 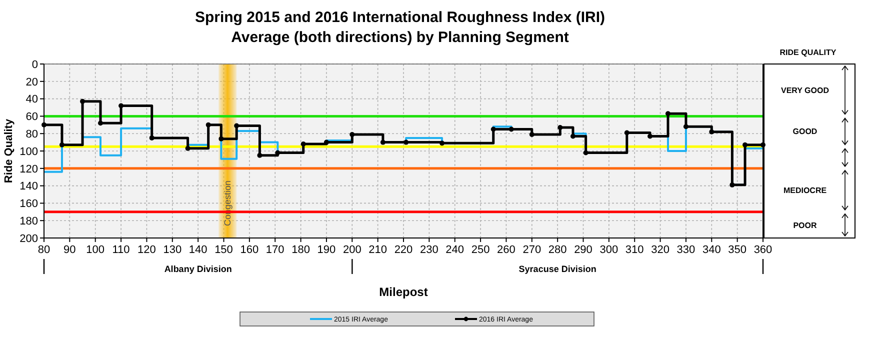 I want to click on x-tick-label: 250, so click(x=480, y=250).